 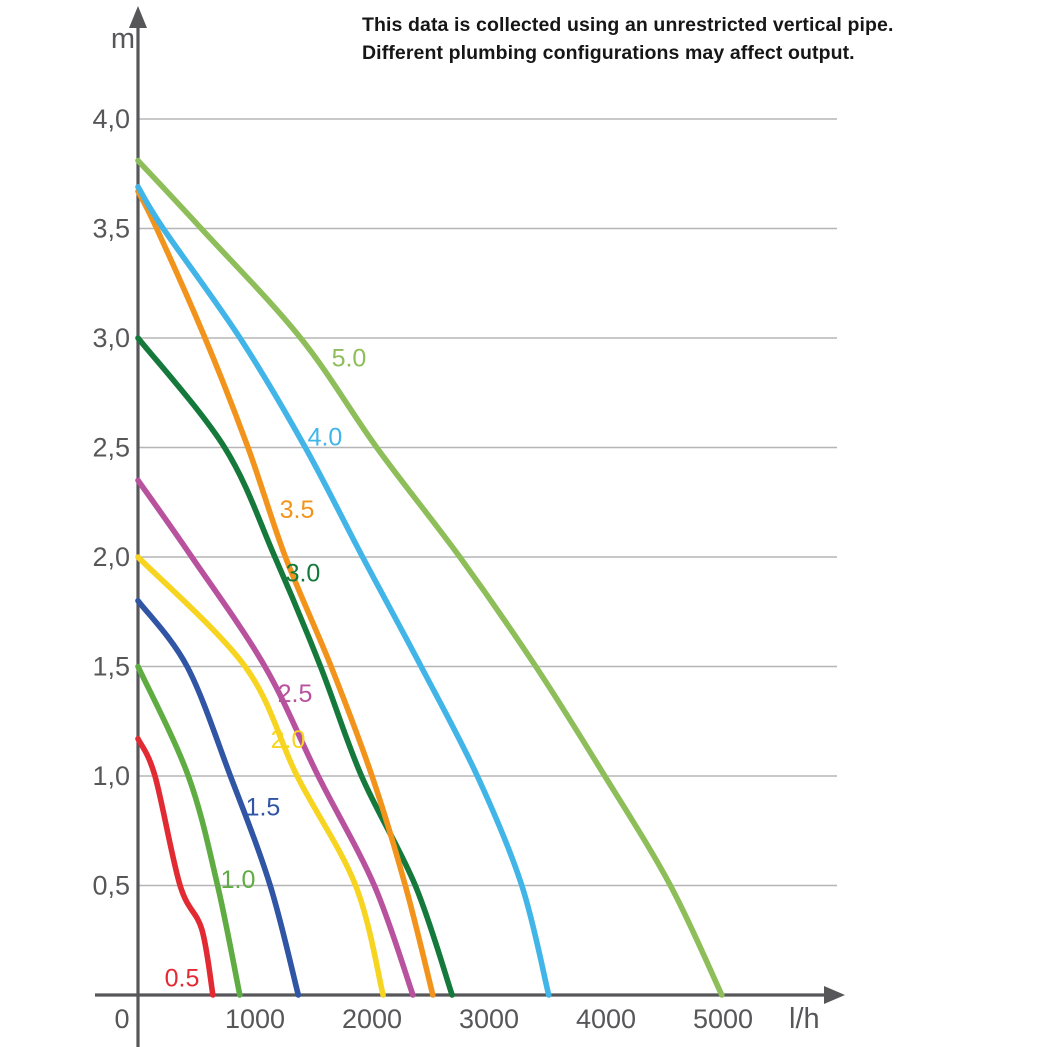 I want to click on curve-label-4.0: 4.0, so click(x=325, y=438).